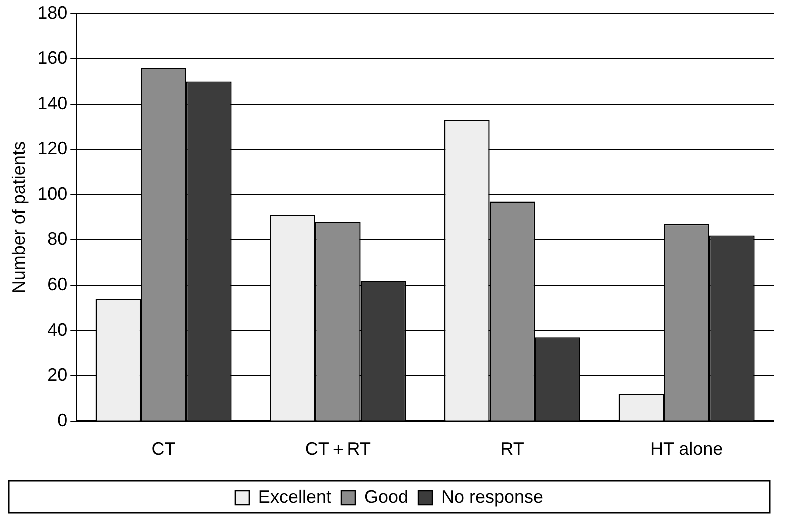 The height and width of the screenshot is (517, 799). I want to click on y-tick-label: 80, so click(58, 239).